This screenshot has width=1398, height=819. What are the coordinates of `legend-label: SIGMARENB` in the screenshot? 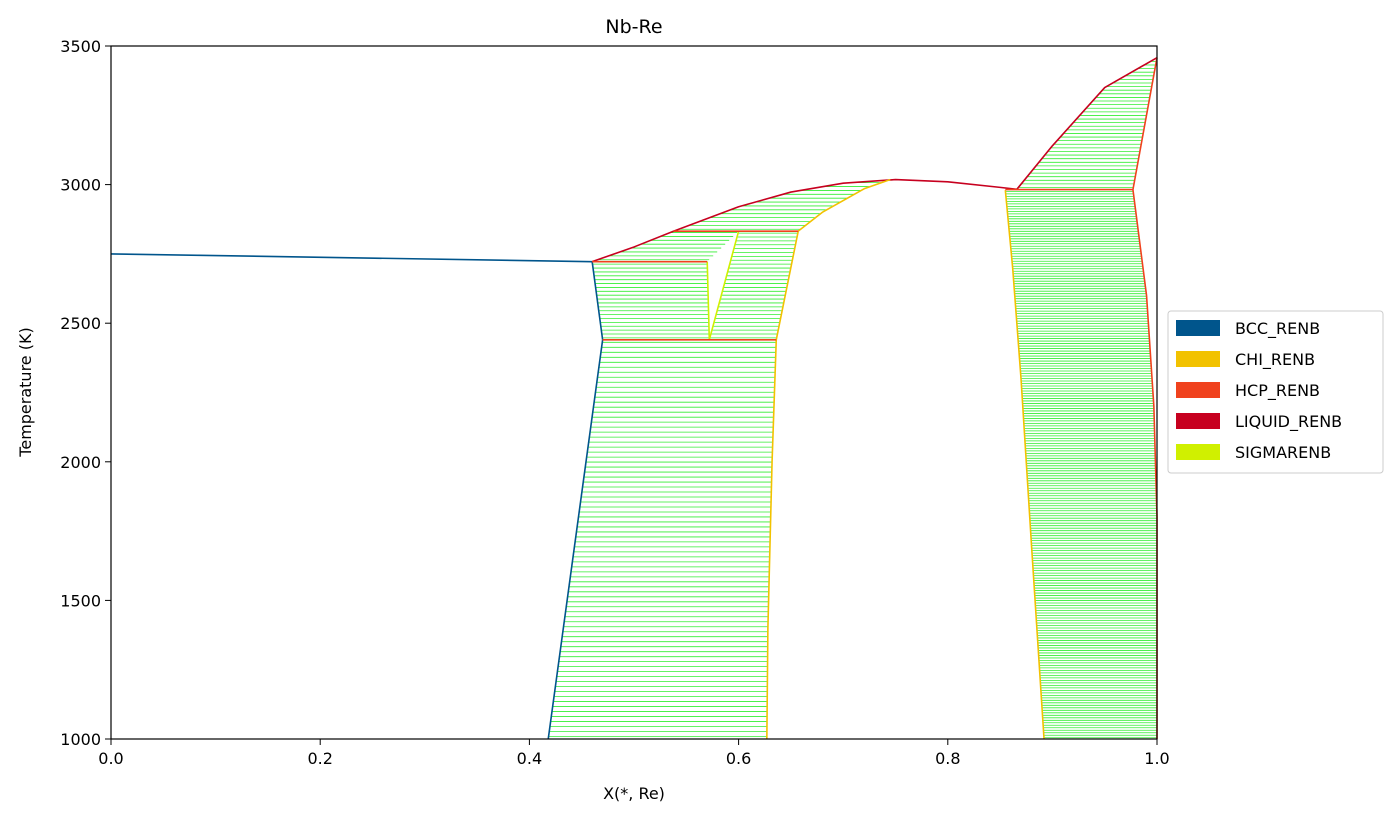 It's located at (1283, 452).